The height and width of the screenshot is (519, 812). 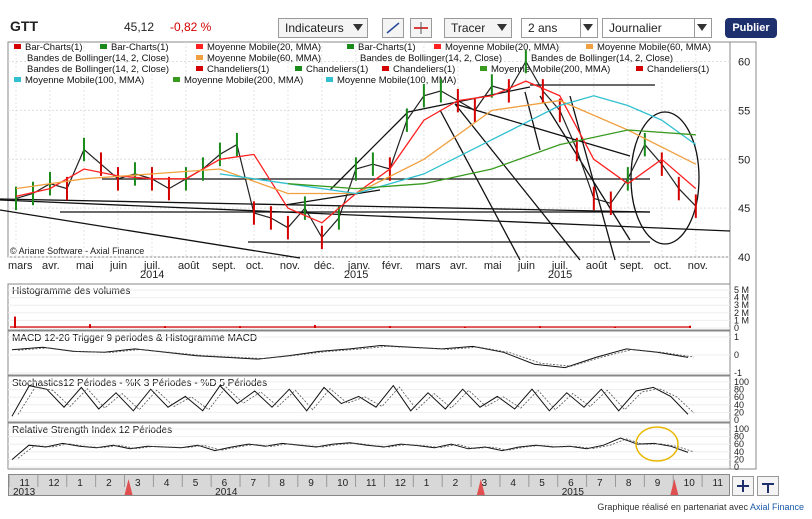 I want to click on month-tick-label: déc., so click(x=324, y=266).